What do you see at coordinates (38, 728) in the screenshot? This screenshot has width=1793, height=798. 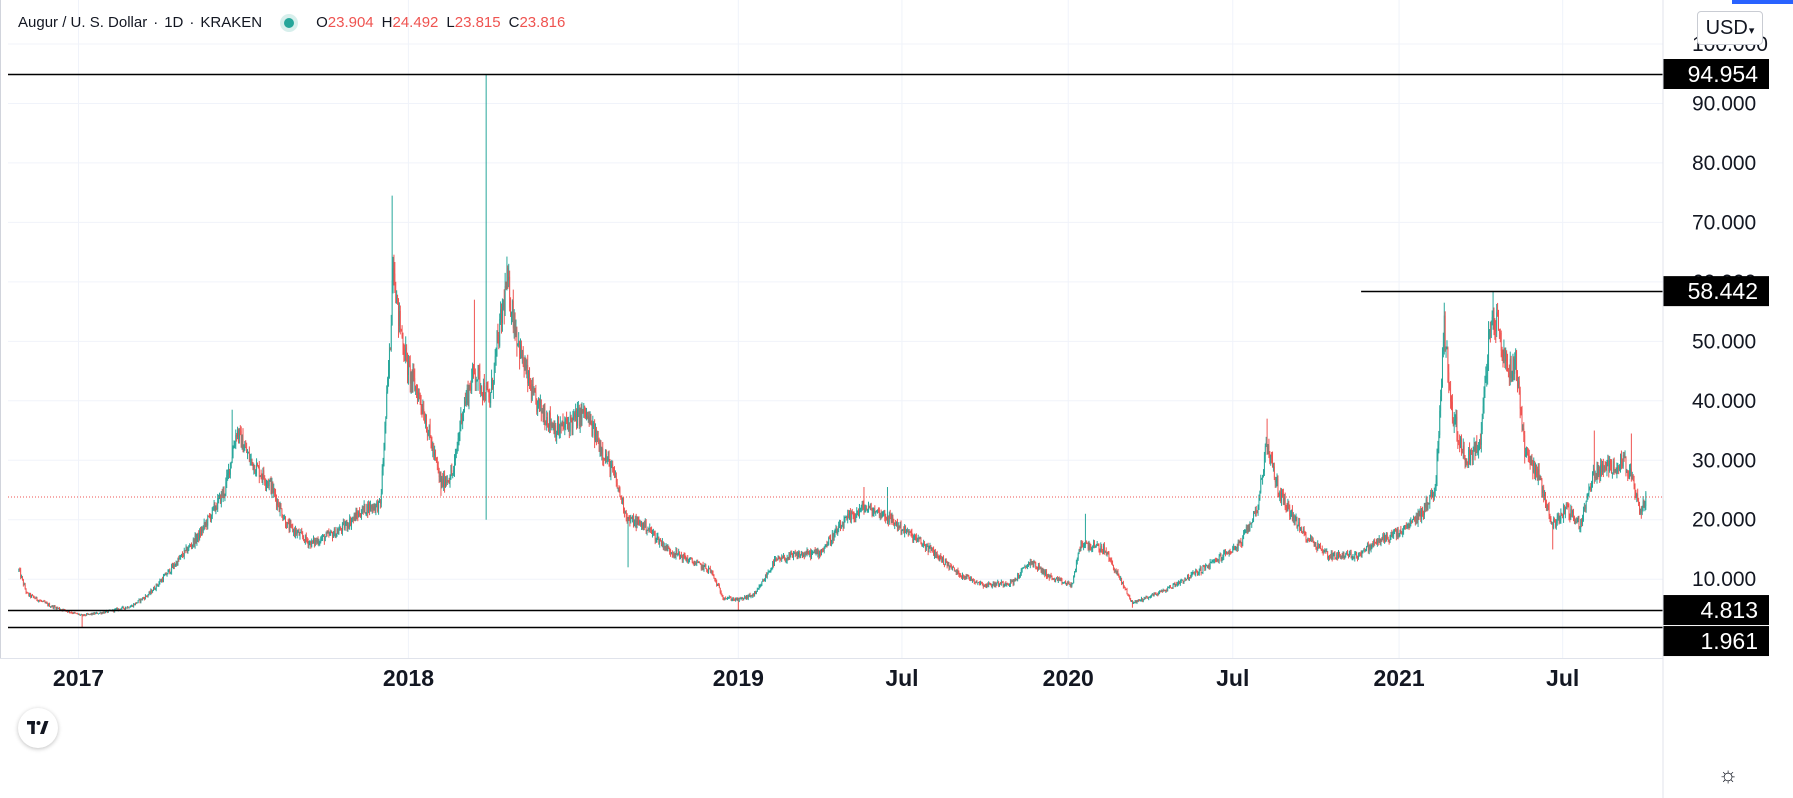 I see `tradingview-logo-icon` at bounding box center [38, 728].